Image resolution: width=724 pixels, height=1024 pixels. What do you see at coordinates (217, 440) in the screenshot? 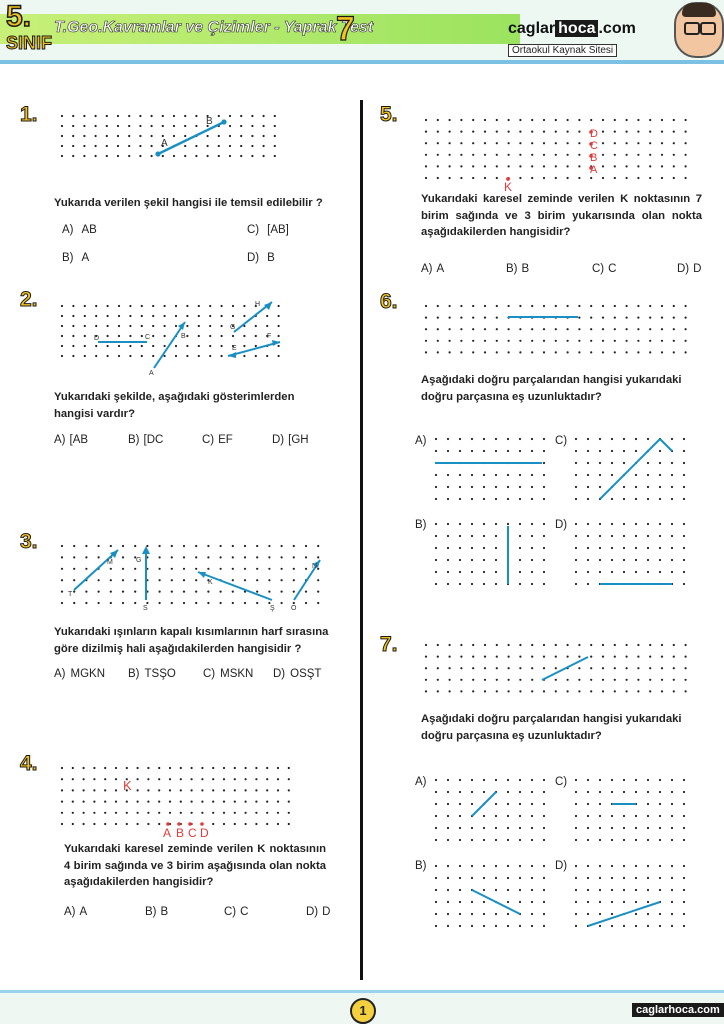
I see `q2-option-c: C) EF` at bounding box center [217, 440].